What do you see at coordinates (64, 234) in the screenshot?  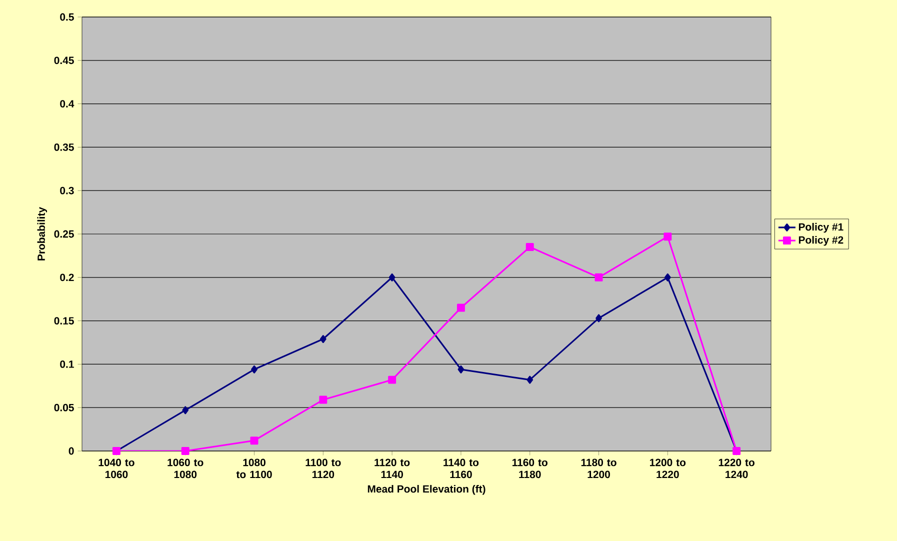 I see `y-tick-label: 0.25` at bounding box center [64, 234].